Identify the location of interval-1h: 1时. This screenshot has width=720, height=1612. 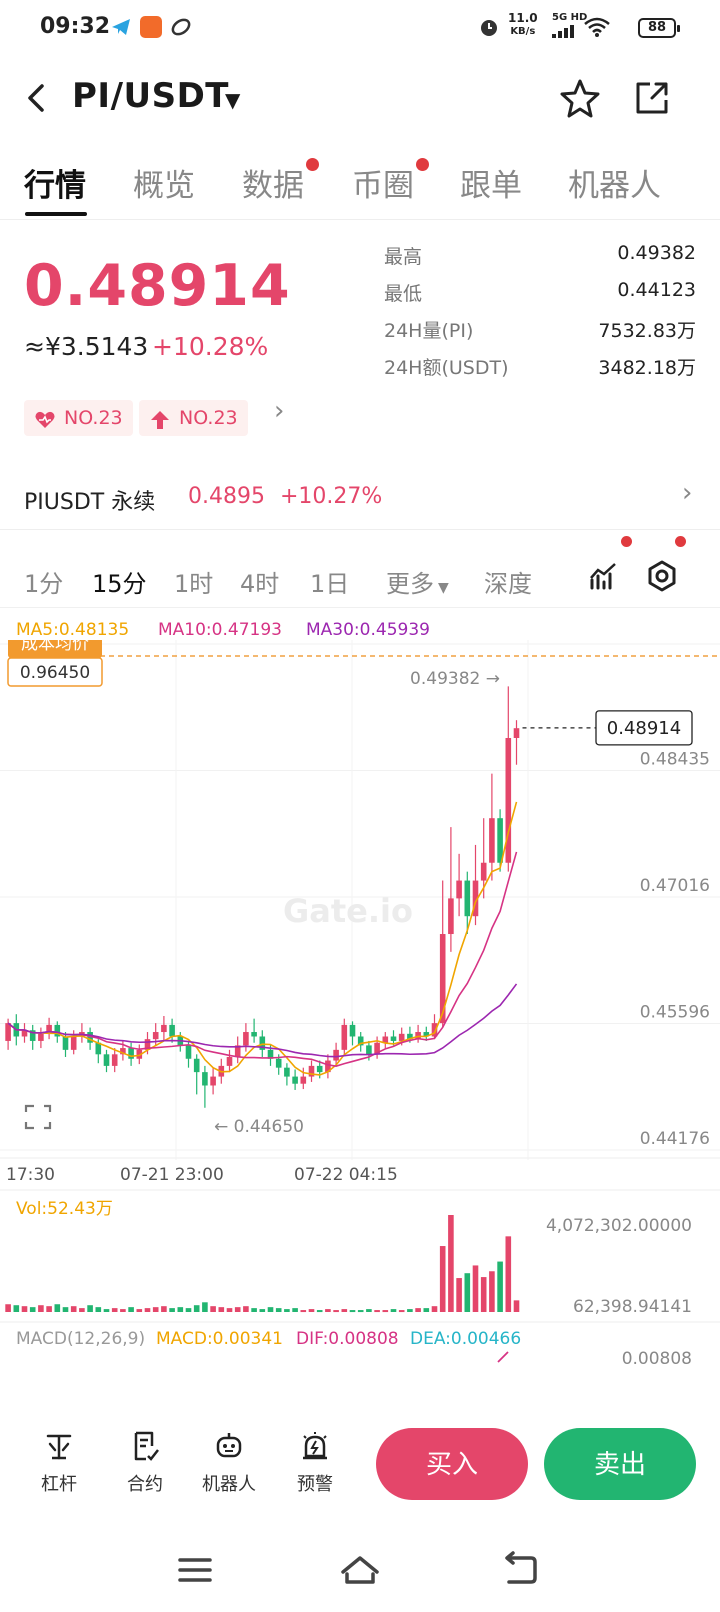
(194, 584).